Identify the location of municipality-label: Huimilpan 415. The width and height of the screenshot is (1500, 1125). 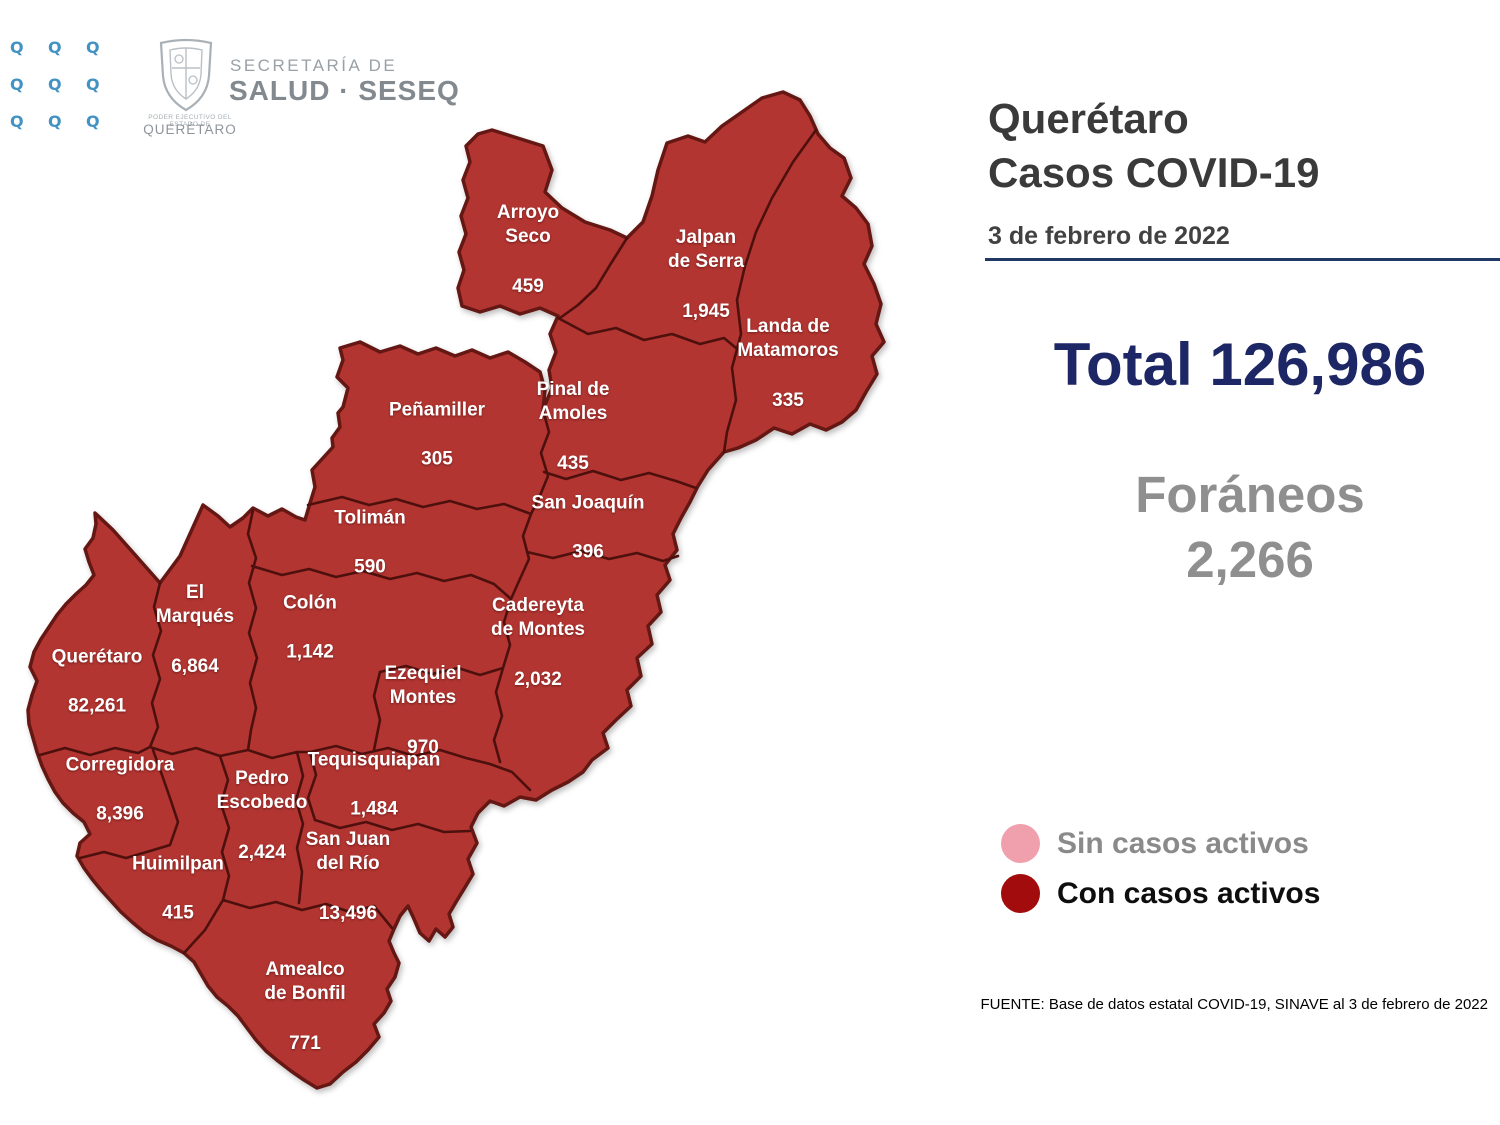
(178, 888).